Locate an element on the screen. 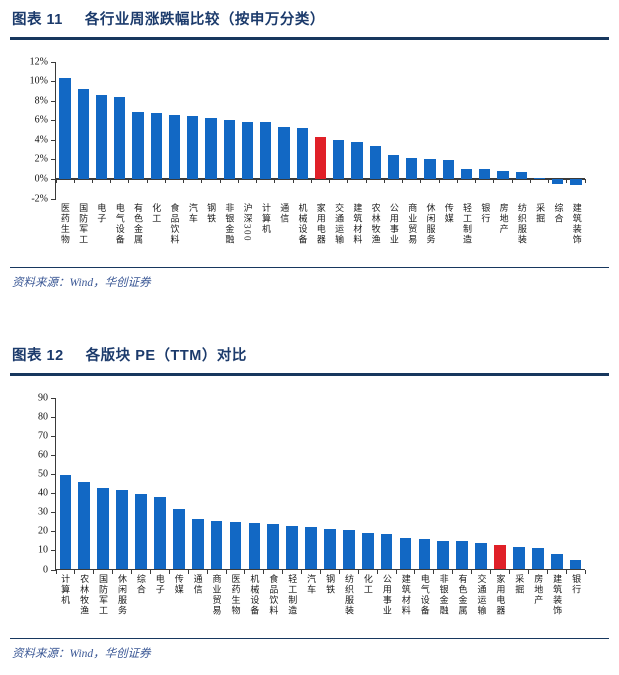  x-label-slot: 建筑材料 is located at coordinates (405, 602).